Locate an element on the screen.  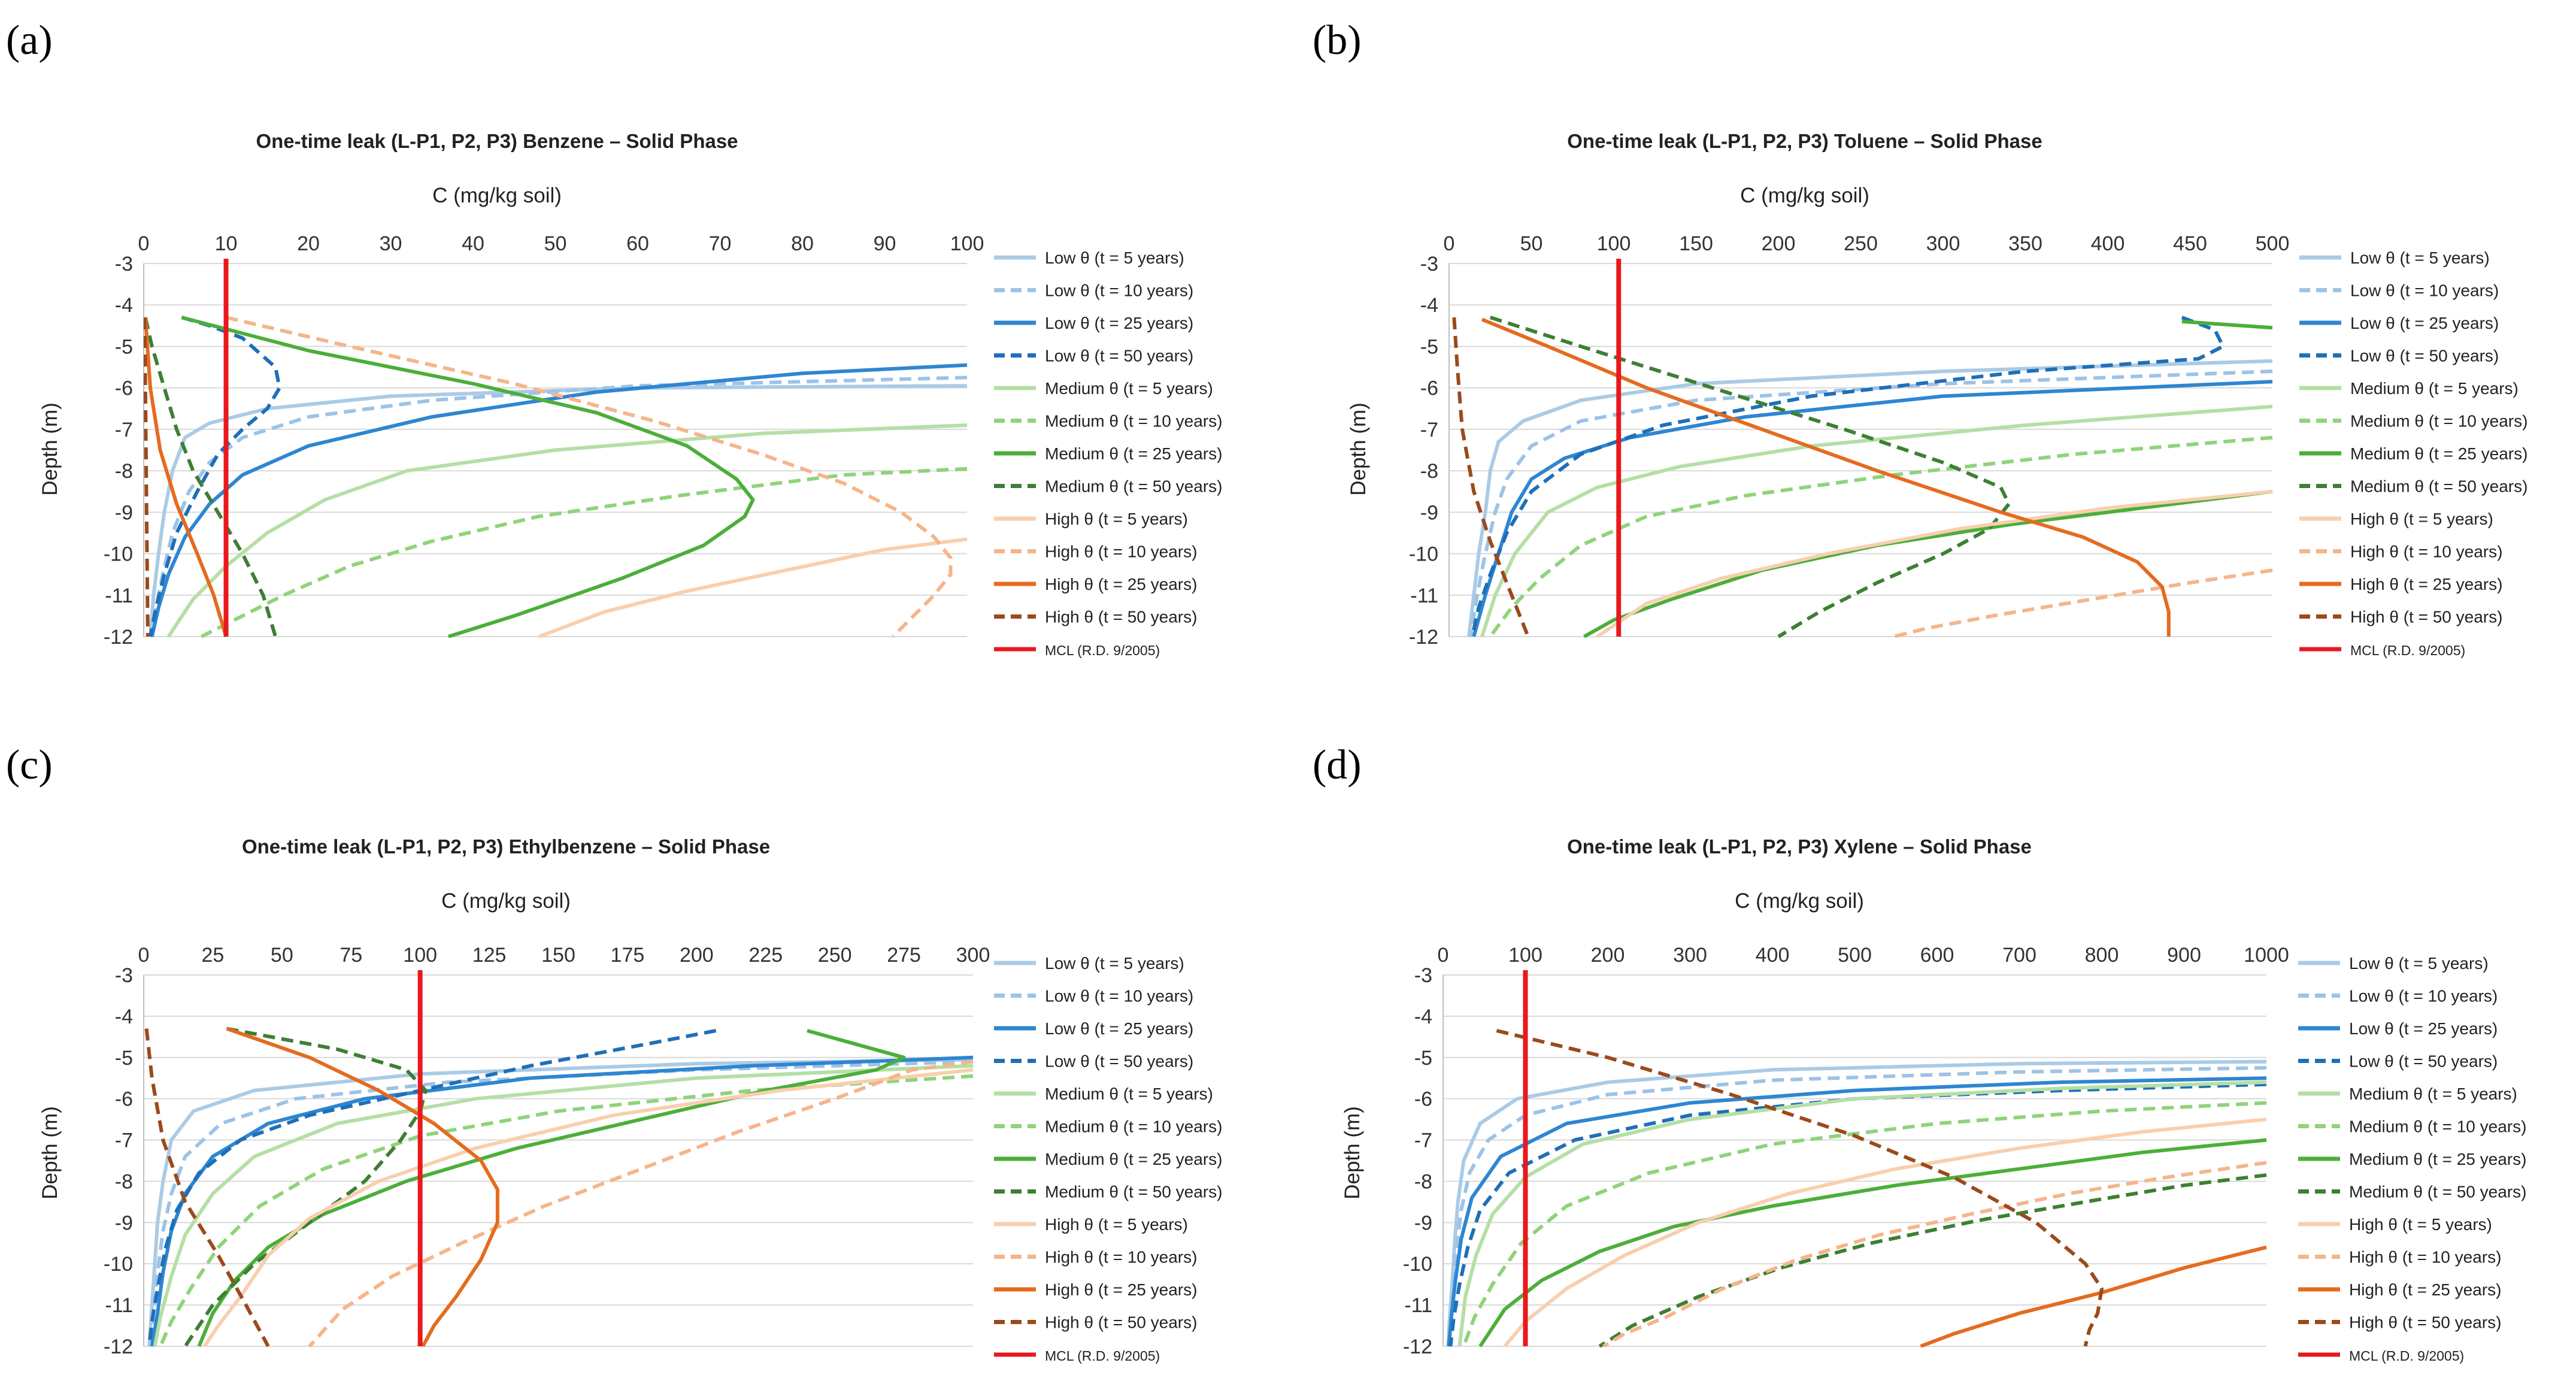
x-axis-label-a: C (mg/kg soil) is located at coordinates (497, 195).